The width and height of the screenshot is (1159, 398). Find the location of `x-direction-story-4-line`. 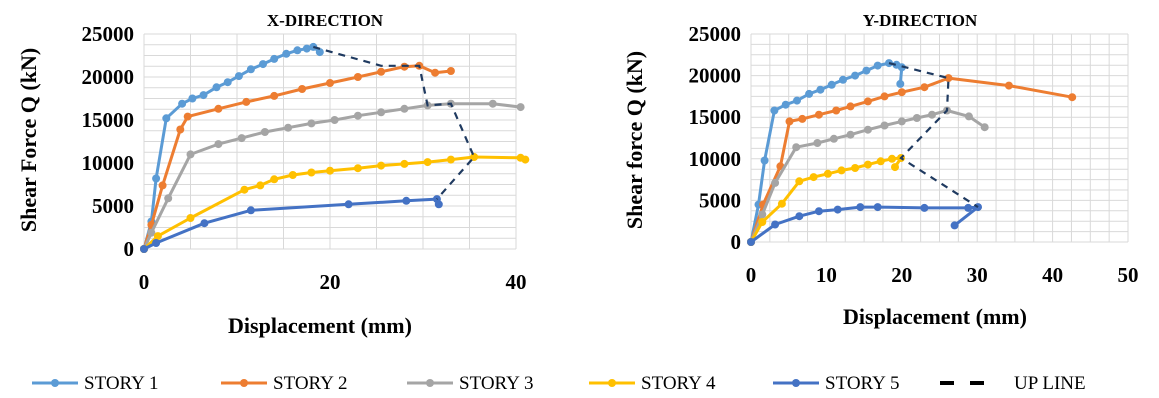

x-direction-story-4-line is located at coordinates (334, 203).